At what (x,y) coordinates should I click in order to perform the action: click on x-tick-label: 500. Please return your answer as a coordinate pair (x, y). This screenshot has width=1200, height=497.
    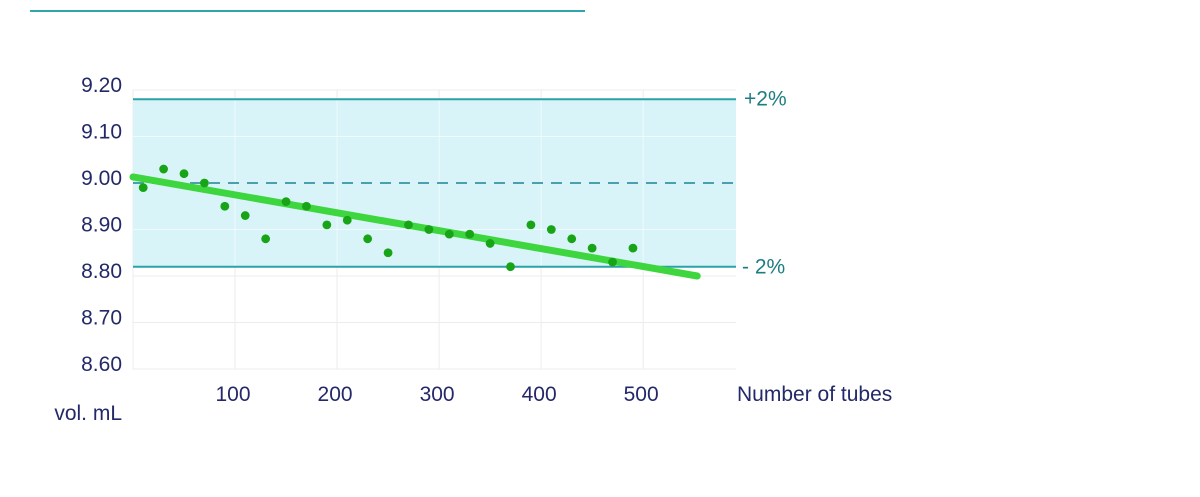
    Looking at the image, I should click on (641, 394).